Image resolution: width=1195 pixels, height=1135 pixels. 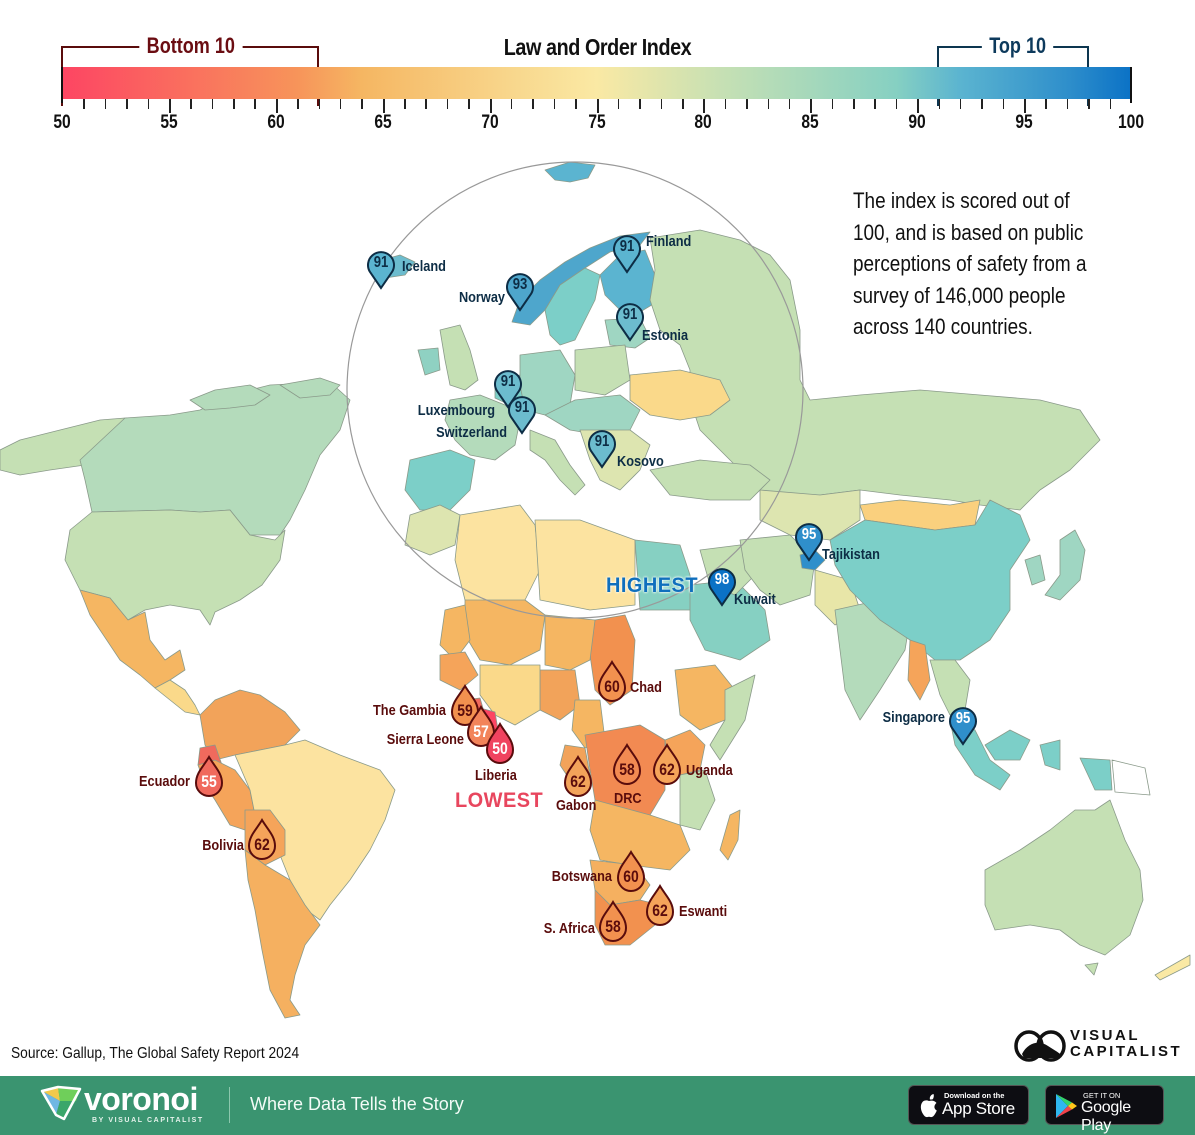 I want to click on tick-label: 70, so click(x=489, y=122).